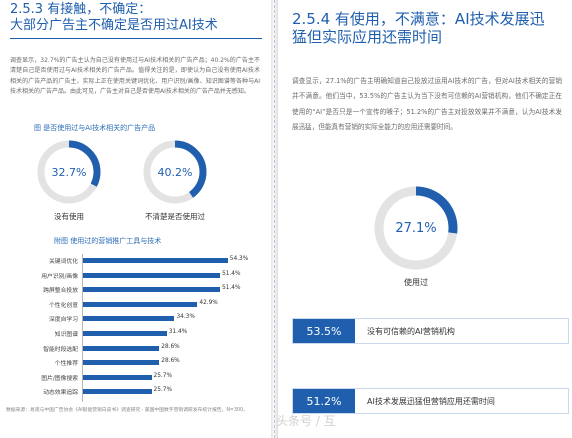  What do you see at coordinates (66, 335) in the screenshot?
I see `bar-label: 知识图谱` at bounding box center [66, 335].